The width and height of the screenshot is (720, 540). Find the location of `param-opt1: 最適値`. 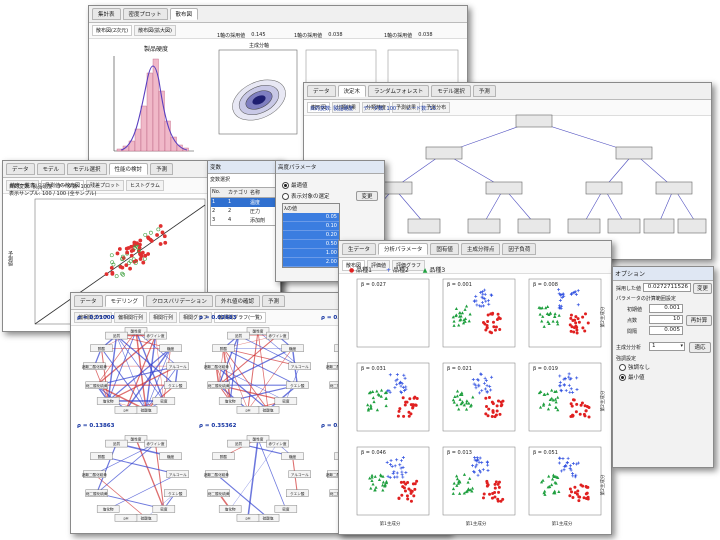

param-opt1: 最適値 is located at coordinates (295, 185).